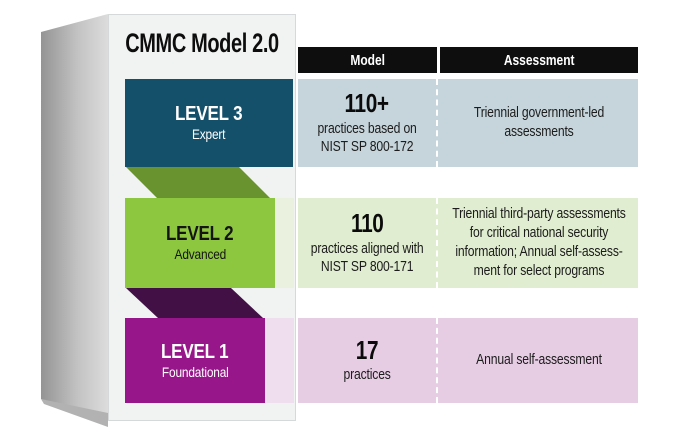 The image size is (677, 434). I want to click on panel-title: CMMC Model 2.0, so click(202, 42).